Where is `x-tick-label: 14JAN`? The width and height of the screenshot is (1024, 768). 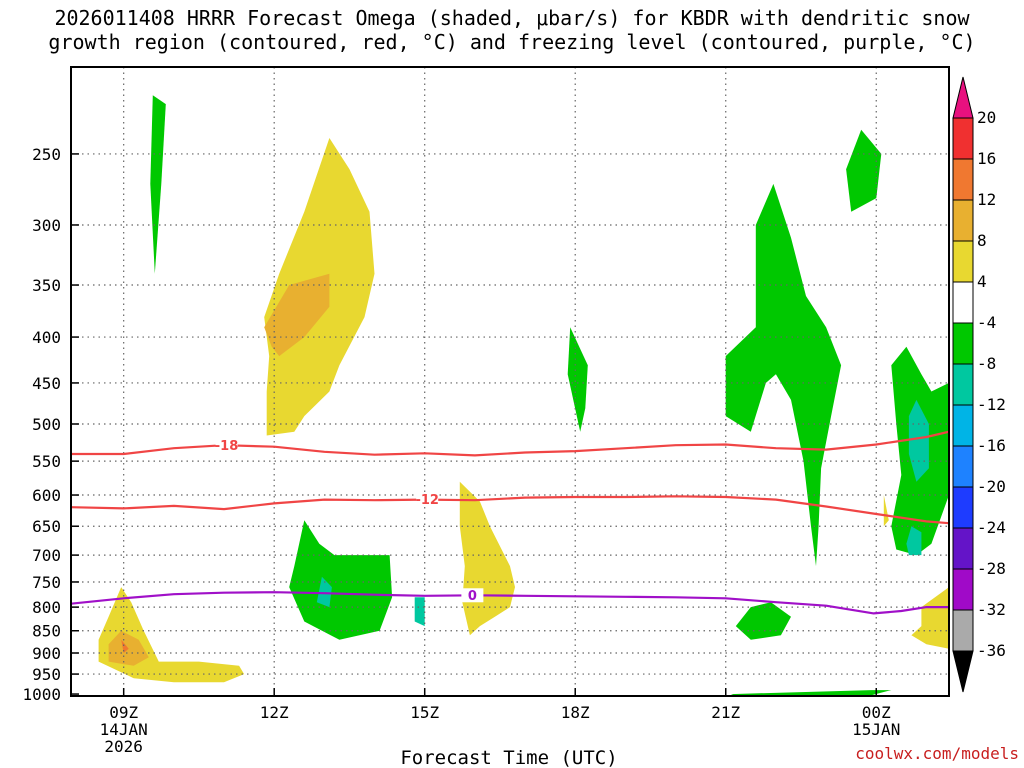
x-tick-label: 14JAN is located at coordinates (124, 729).